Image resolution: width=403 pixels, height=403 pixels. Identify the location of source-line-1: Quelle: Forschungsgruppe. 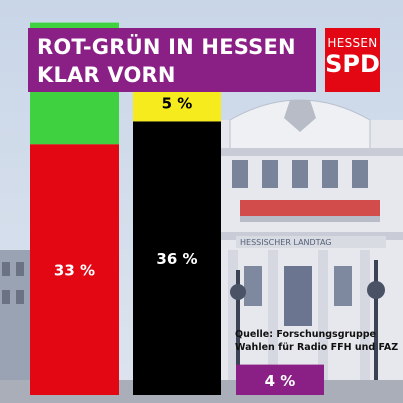
(305, 334).